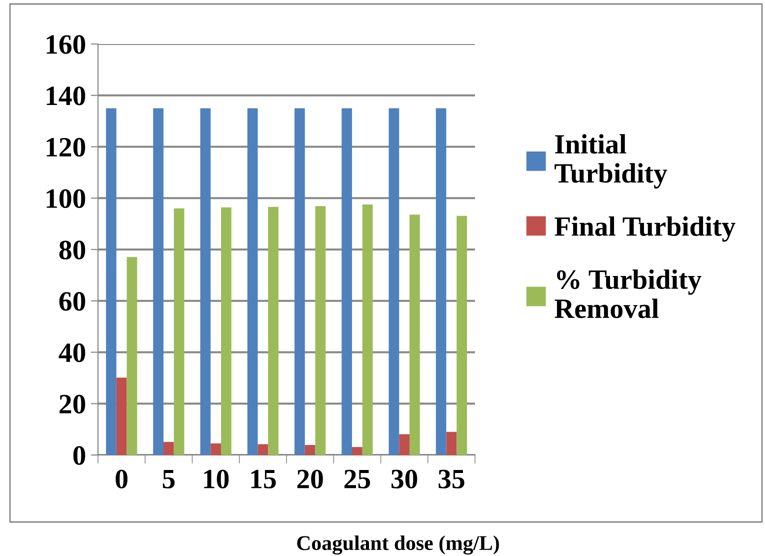  What do you see at coordinates (168, 479) in the screenshot?
I see `x-tick-label: 5` at bounding box center [168, 479].